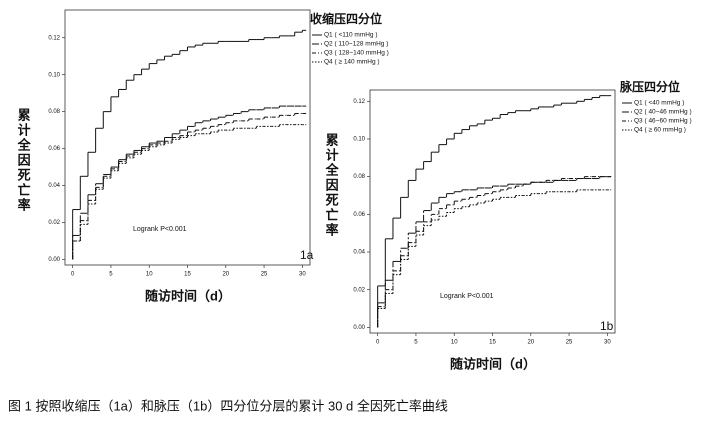 This screenshot has height=432, width=710. Describe the element at coordinates (351, 35) in the screenshot. I see `legend-label: Q1 ( <110 mmHg )` at that location.